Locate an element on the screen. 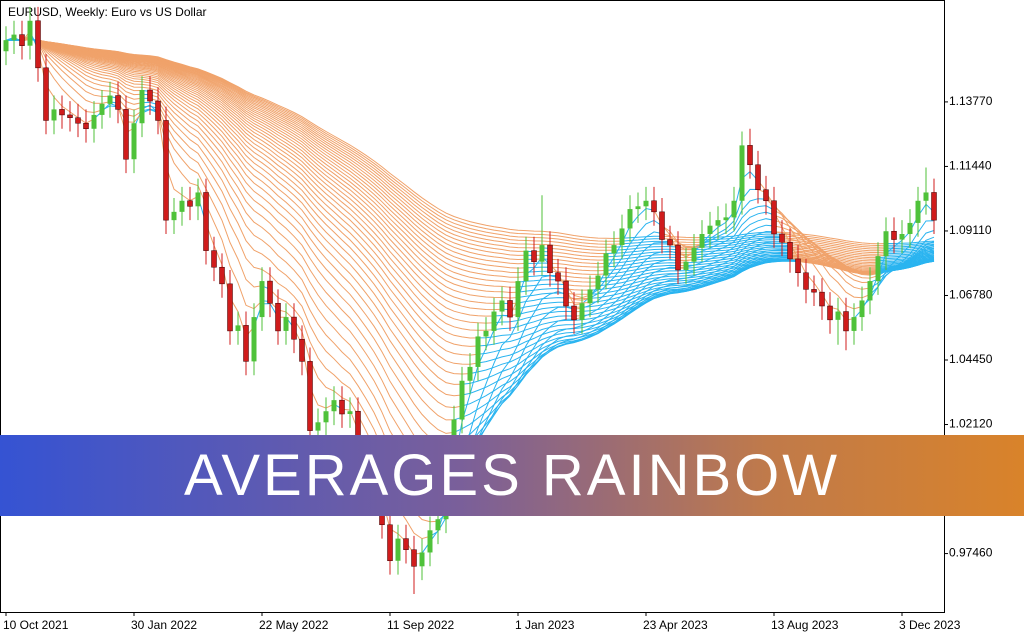 The image size is (1024, 640). x-tick-label: 30 Jan 2022 is located at coordinates (164, 625).